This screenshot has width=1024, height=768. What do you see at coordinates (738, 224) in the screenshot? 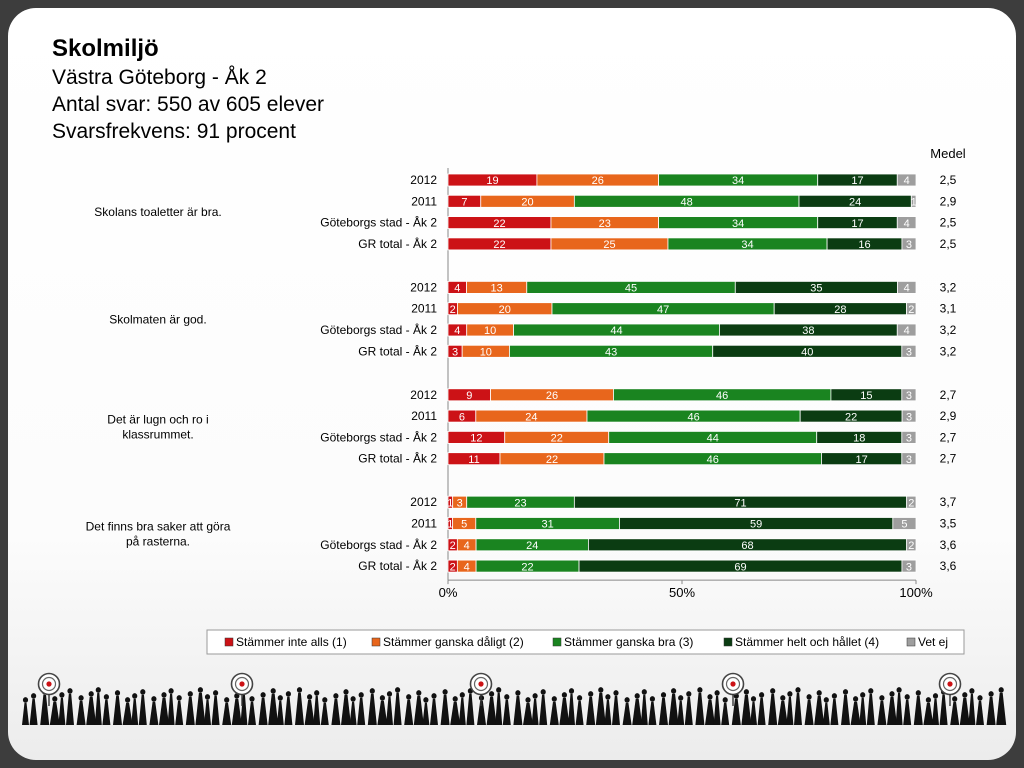
I see `data-label: 34` at bounding box center [738, 224].